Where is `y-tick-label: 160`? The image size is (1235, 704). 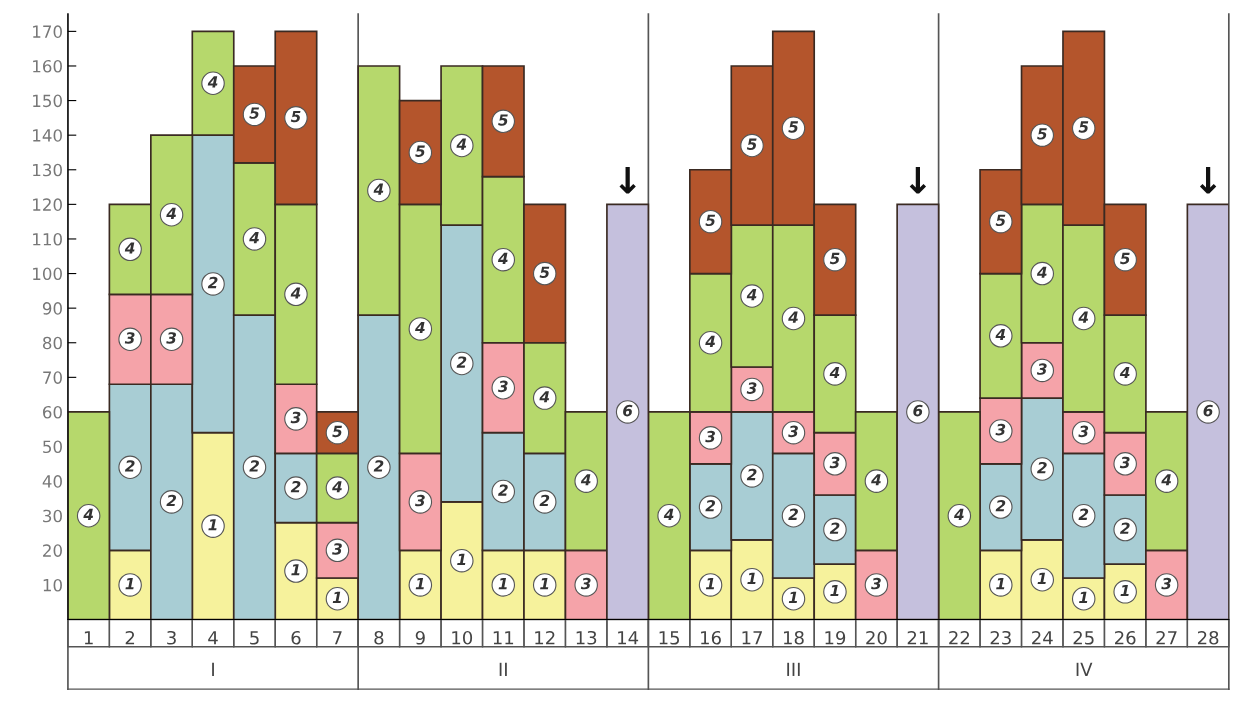
y-tick-label: 160 is located at coordinates (47, 66).